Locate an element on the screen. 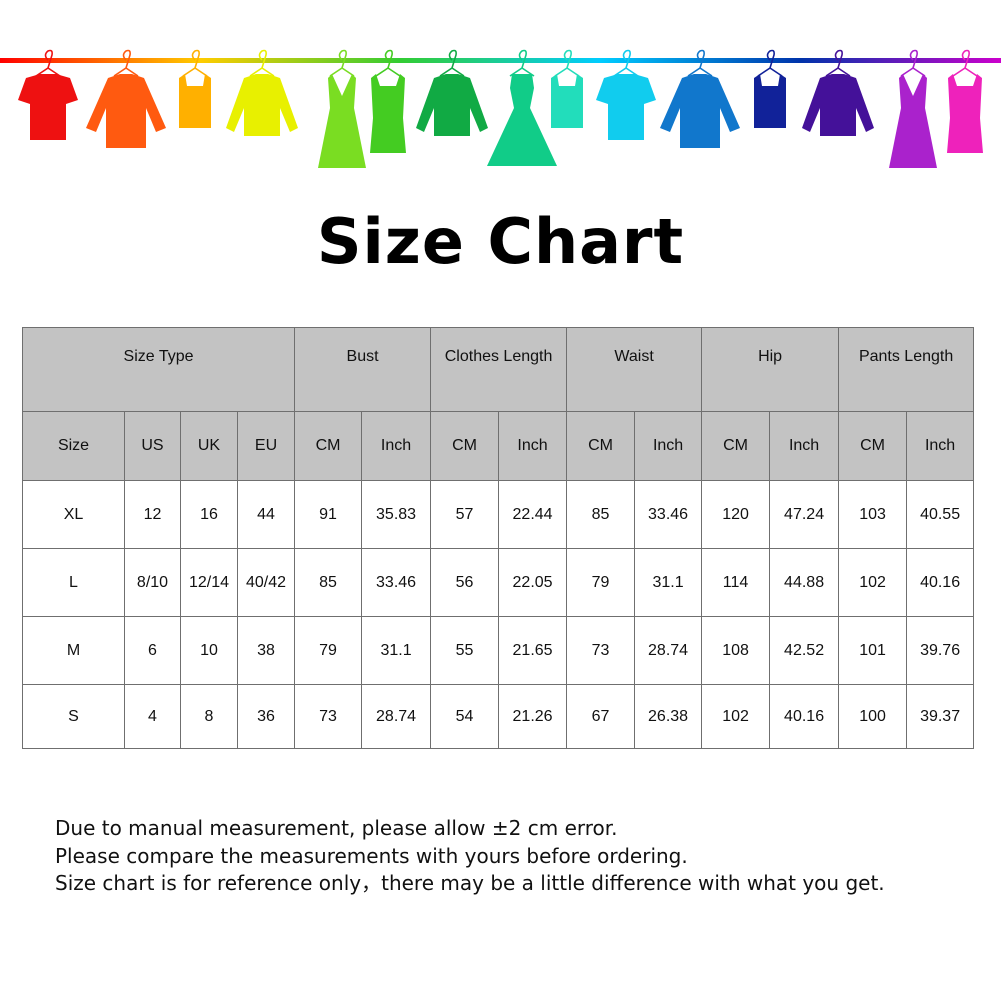  group-header: Pants Length is located at coordinates (906, 369).